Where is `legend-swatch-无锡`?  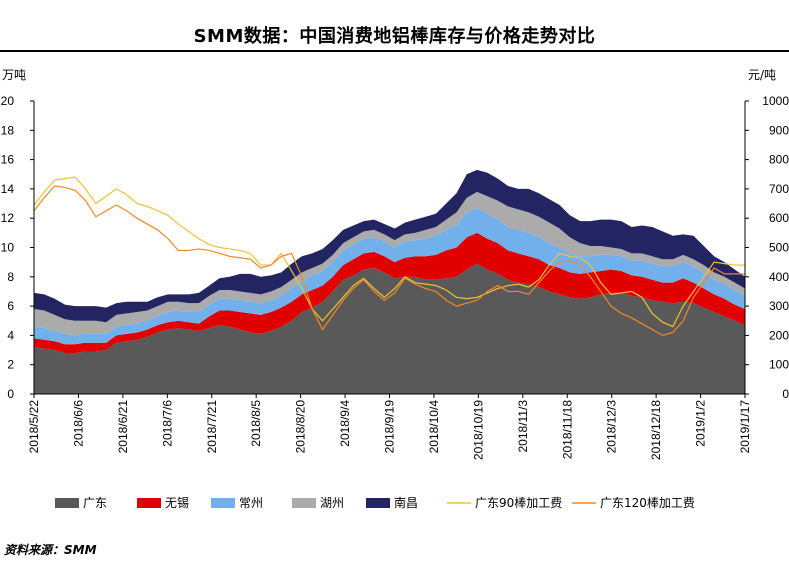 legend-swatch-无锡 is located at coordinates (149, 503).